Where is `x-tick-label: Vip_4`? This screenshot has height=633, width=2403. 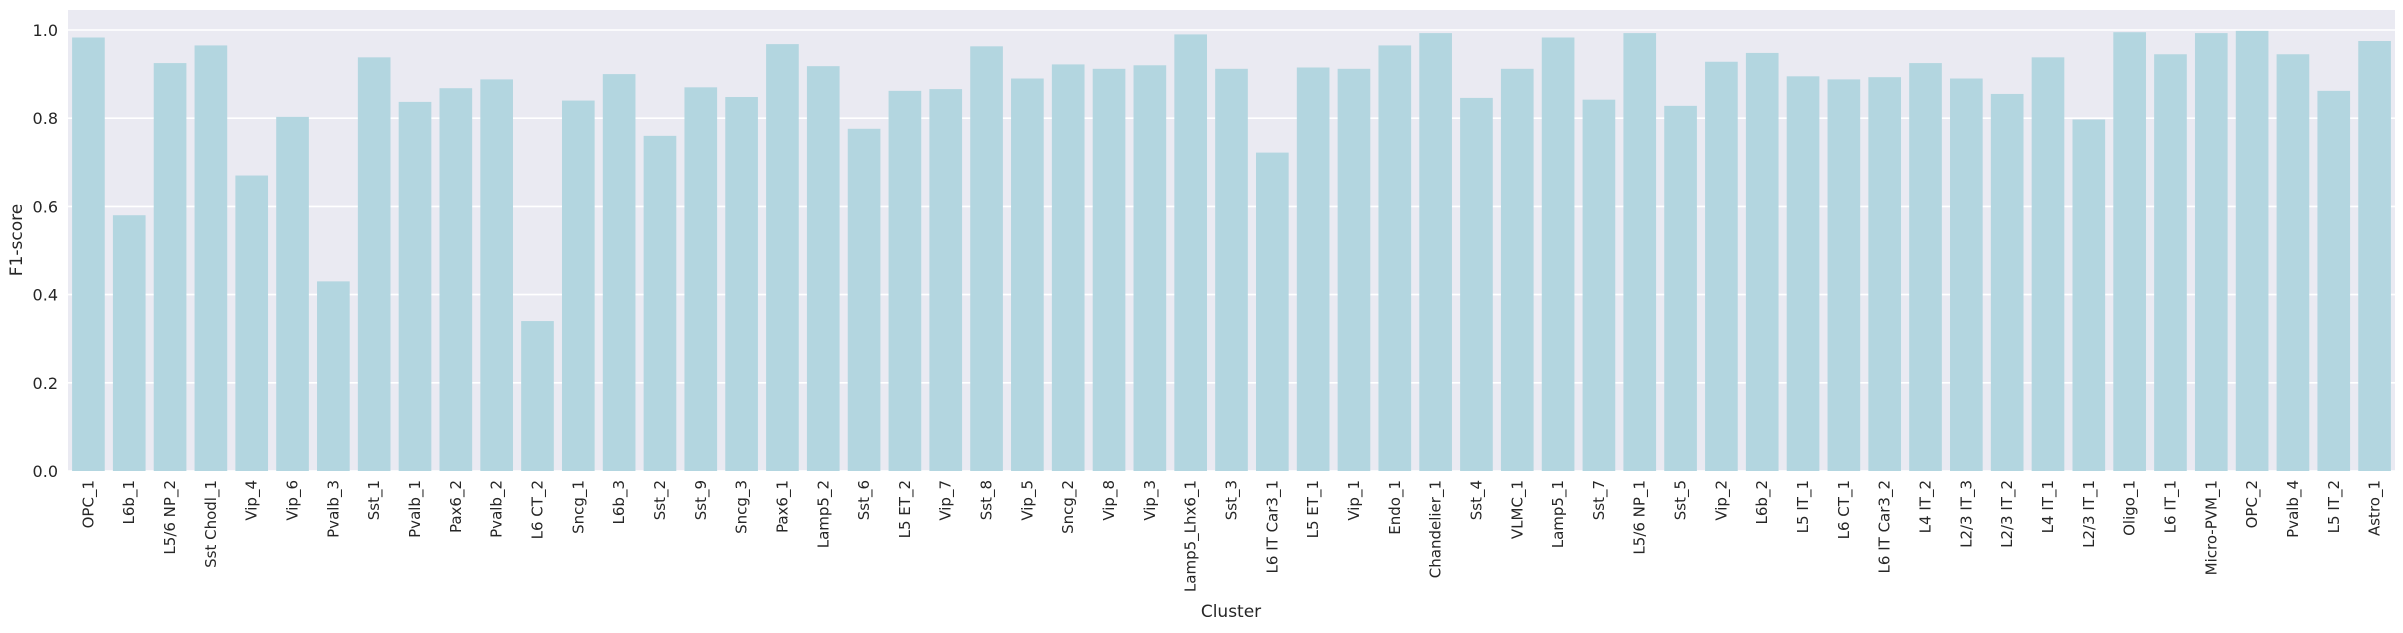 x-tick-label: Vip_4 is located at coordinates (252, 500).